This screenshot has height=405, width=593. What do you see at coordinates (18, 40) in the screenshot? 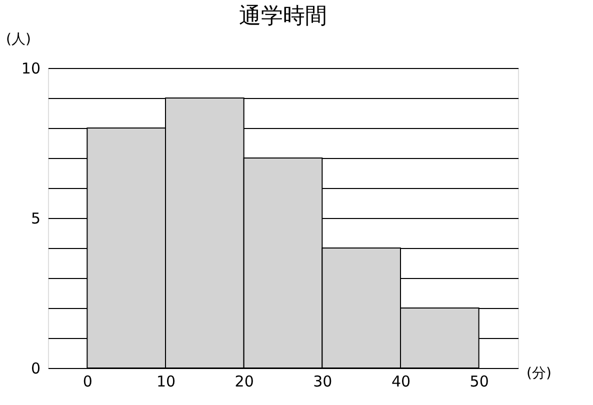
I see `y-axis-title: (人)` at bounding box center [18, 40].